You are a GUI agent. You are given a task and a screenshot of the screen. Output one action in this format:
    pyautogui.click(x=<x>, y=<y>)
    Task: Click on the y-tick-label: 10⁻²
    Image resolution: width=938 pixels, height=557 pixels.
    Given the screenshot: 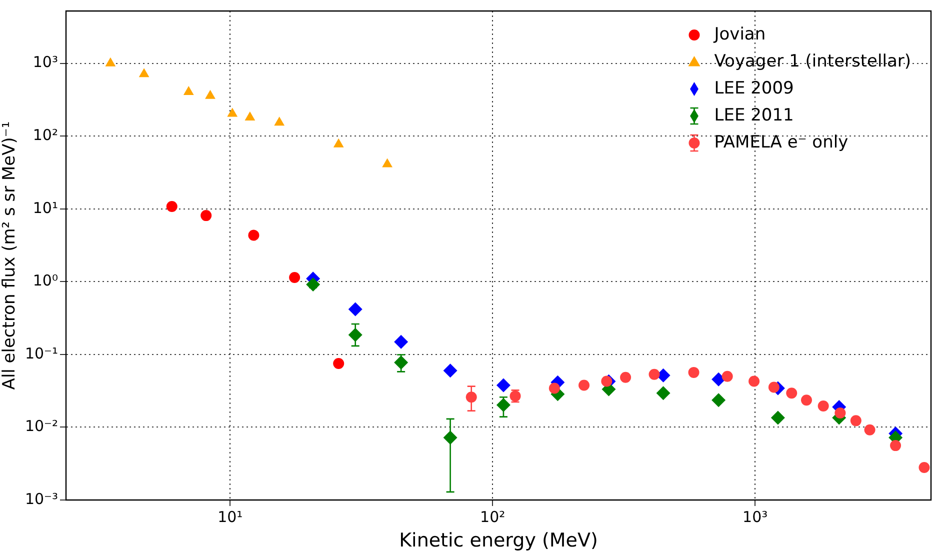 What is the action you would take?
    pyautogui.click(x=41, y=426)
    